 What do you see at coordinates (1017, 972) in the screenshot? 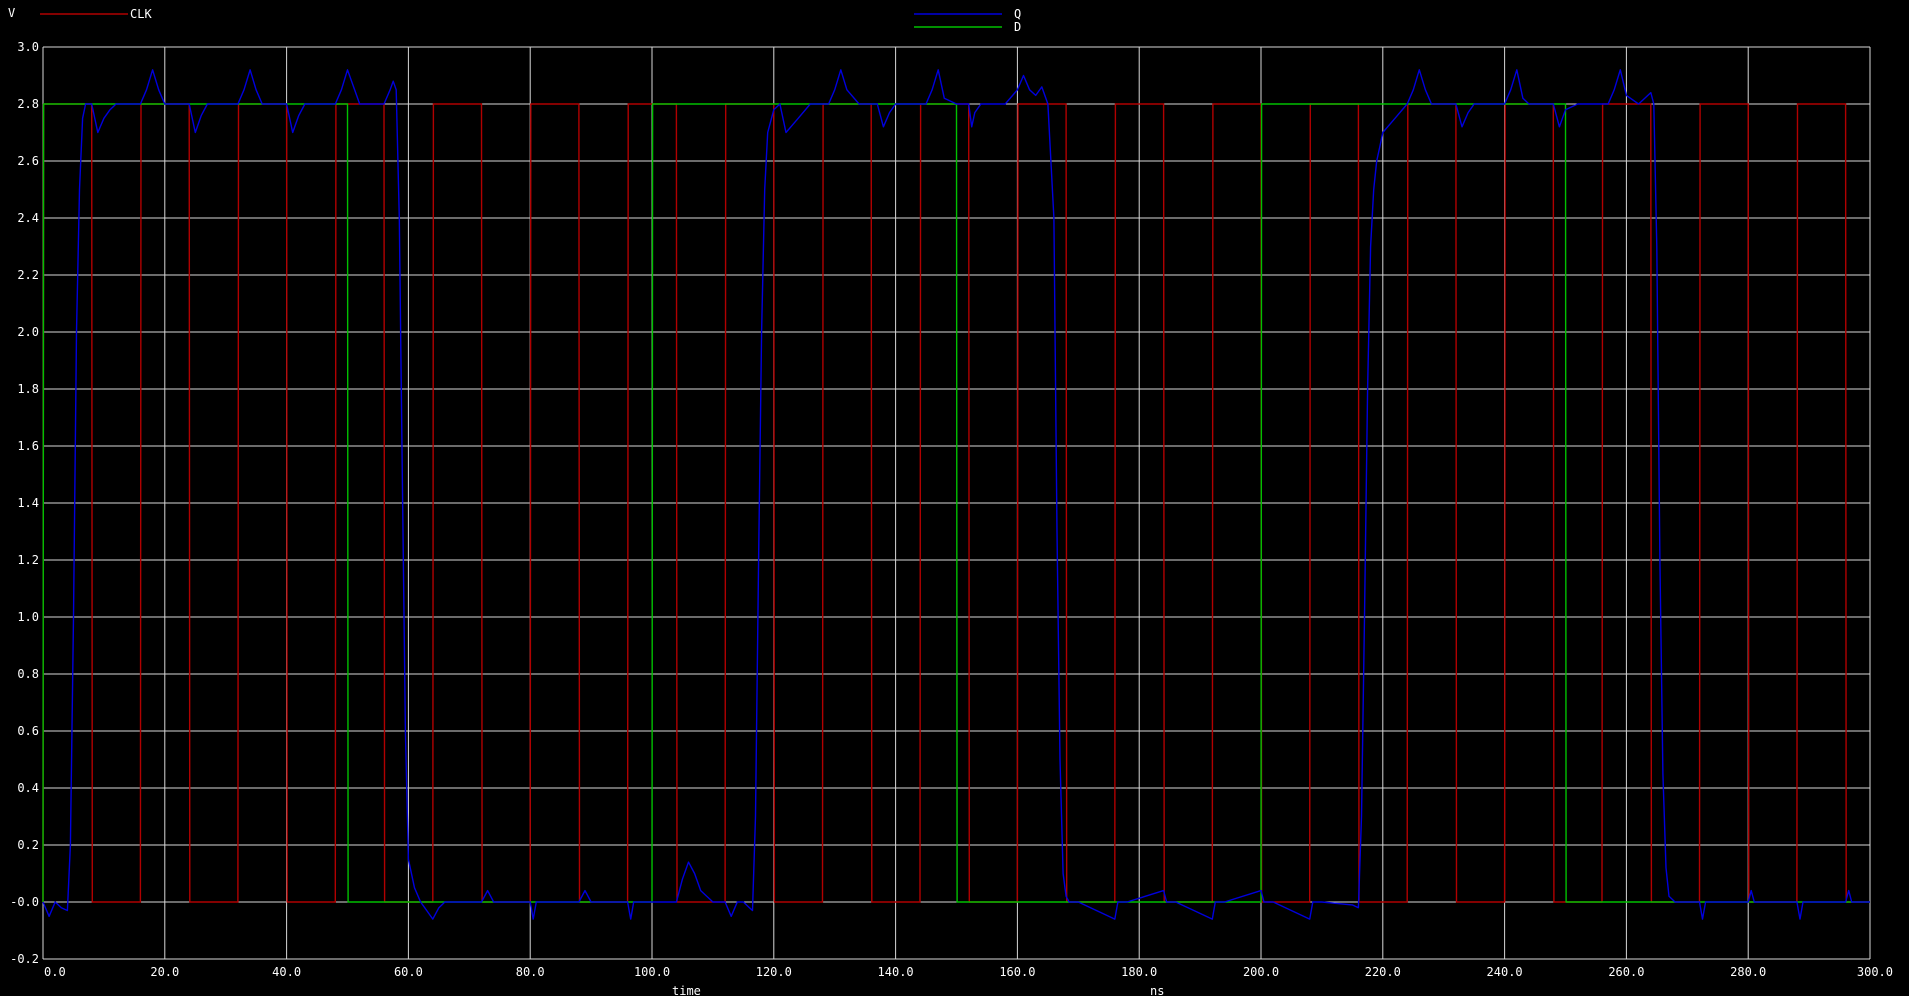
I see `x-tick-label: 160.0` at bounding box center [1017, 972].